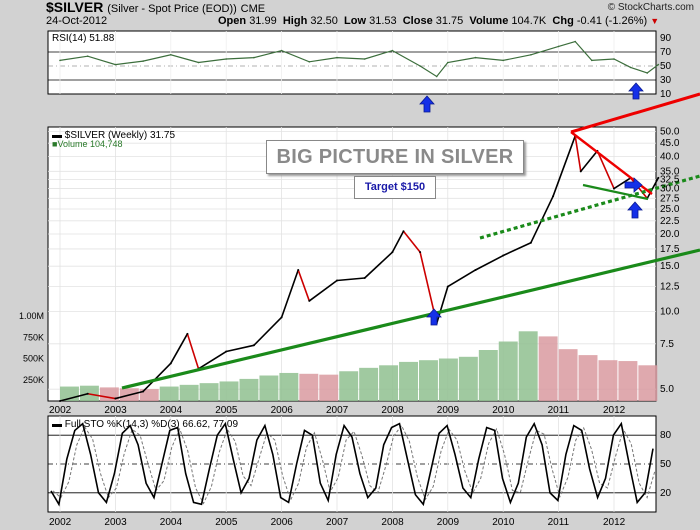  Describe the element at coordinates (337, 522) in the screenshot. I see `x-tick-label: 2007` at that location.